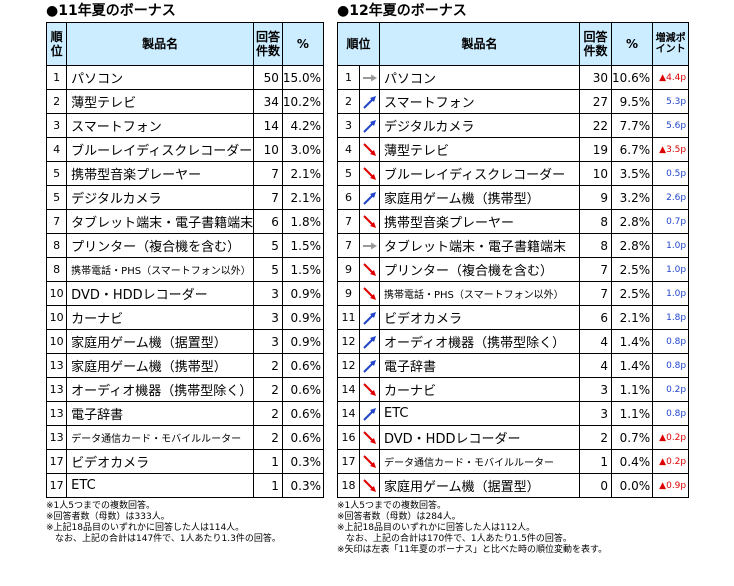  I want to click on count-header: 回答件数, so click(268, 44).